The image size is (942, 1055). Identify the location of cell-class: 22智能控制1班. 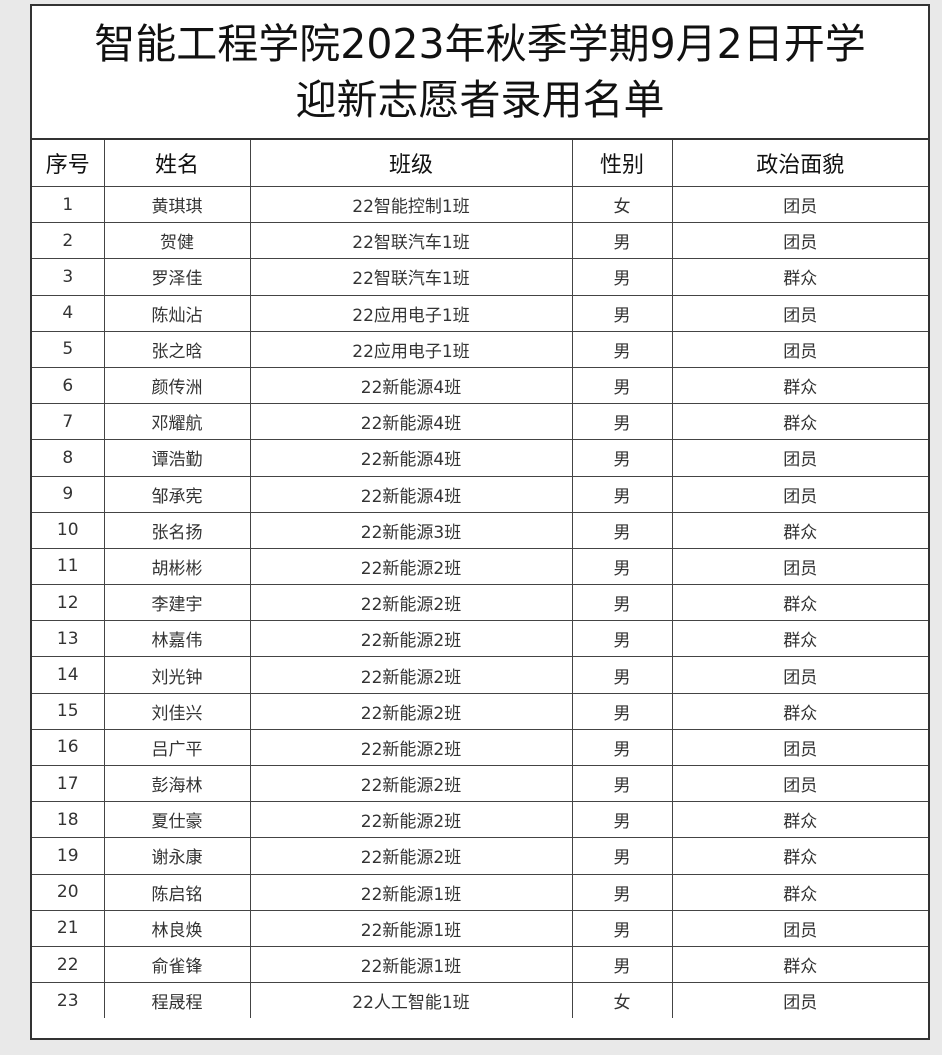
(411, 204).